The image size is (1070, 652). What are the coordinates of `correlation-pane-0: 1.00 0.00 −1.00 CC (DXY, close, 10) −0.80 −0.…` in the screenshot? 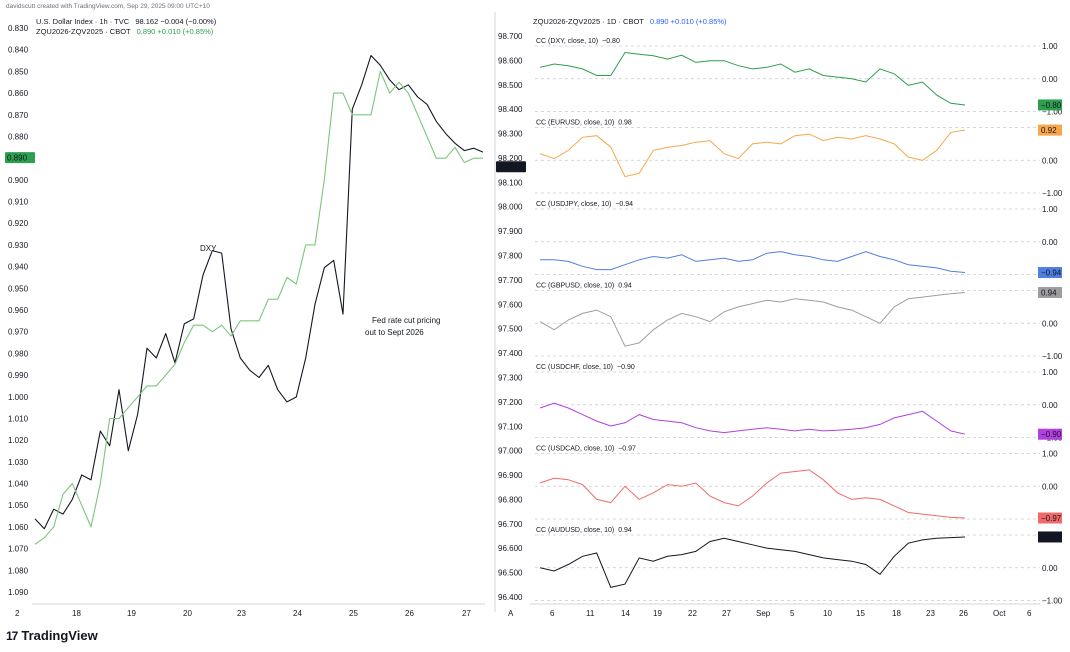 It's located at (799, 77).